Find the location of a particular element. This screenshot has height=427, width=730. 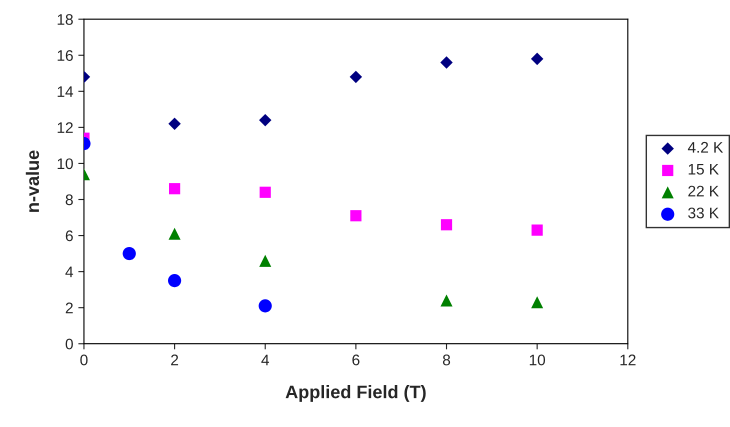

x-tick-label: 0 is located at coordinates (84, 360).